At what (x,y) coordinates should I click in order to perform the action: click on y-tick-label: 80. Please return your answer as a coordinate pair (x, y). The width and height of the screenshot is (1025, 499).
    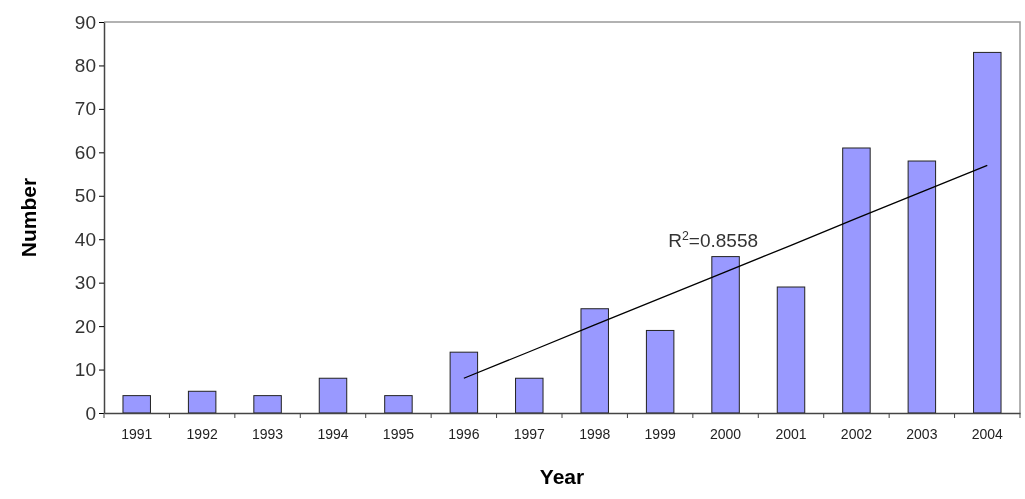
    Looking at the image, I should click on (85, 66).